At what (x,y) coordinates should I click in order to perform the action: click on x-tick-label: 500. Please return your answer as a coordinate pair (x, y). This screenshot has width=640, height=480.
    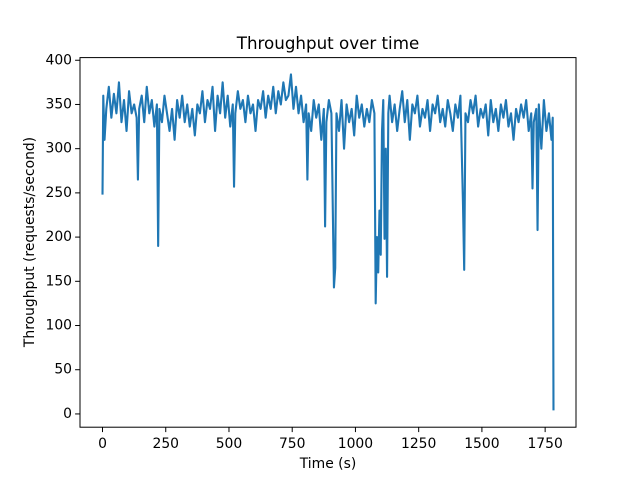
    Looking at the image, I should click on (229, 444).